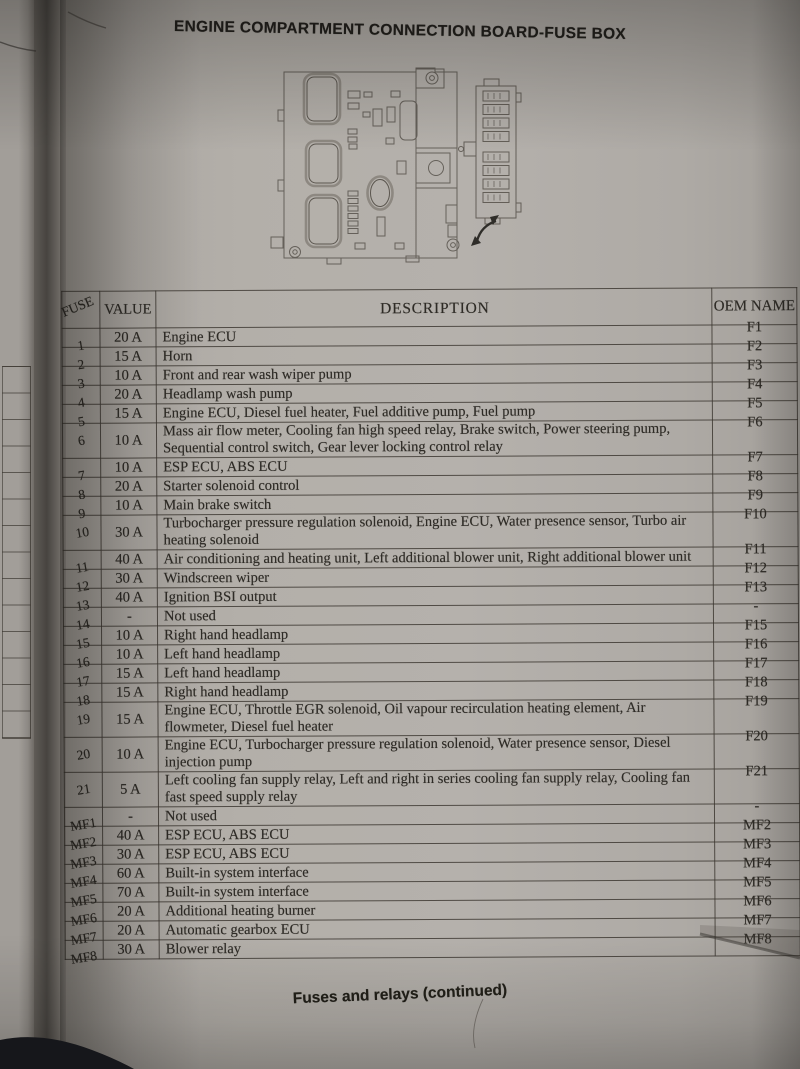  I want to click on fuse-number-cell: 7, so click(81, 470).